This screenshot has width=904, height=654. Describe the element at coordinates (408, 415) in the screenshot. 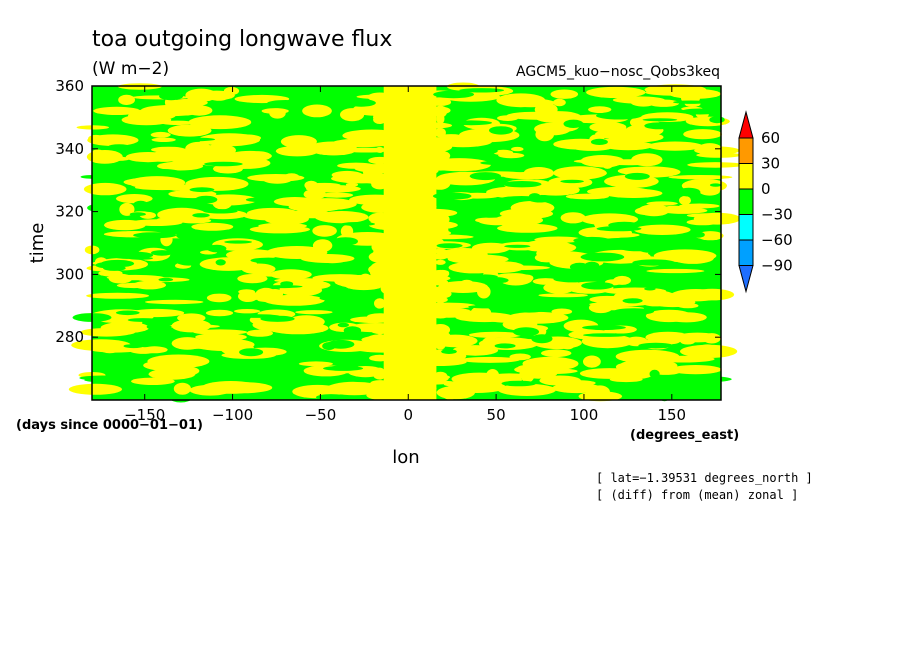

I see `x-tick-label: 0` at that location.